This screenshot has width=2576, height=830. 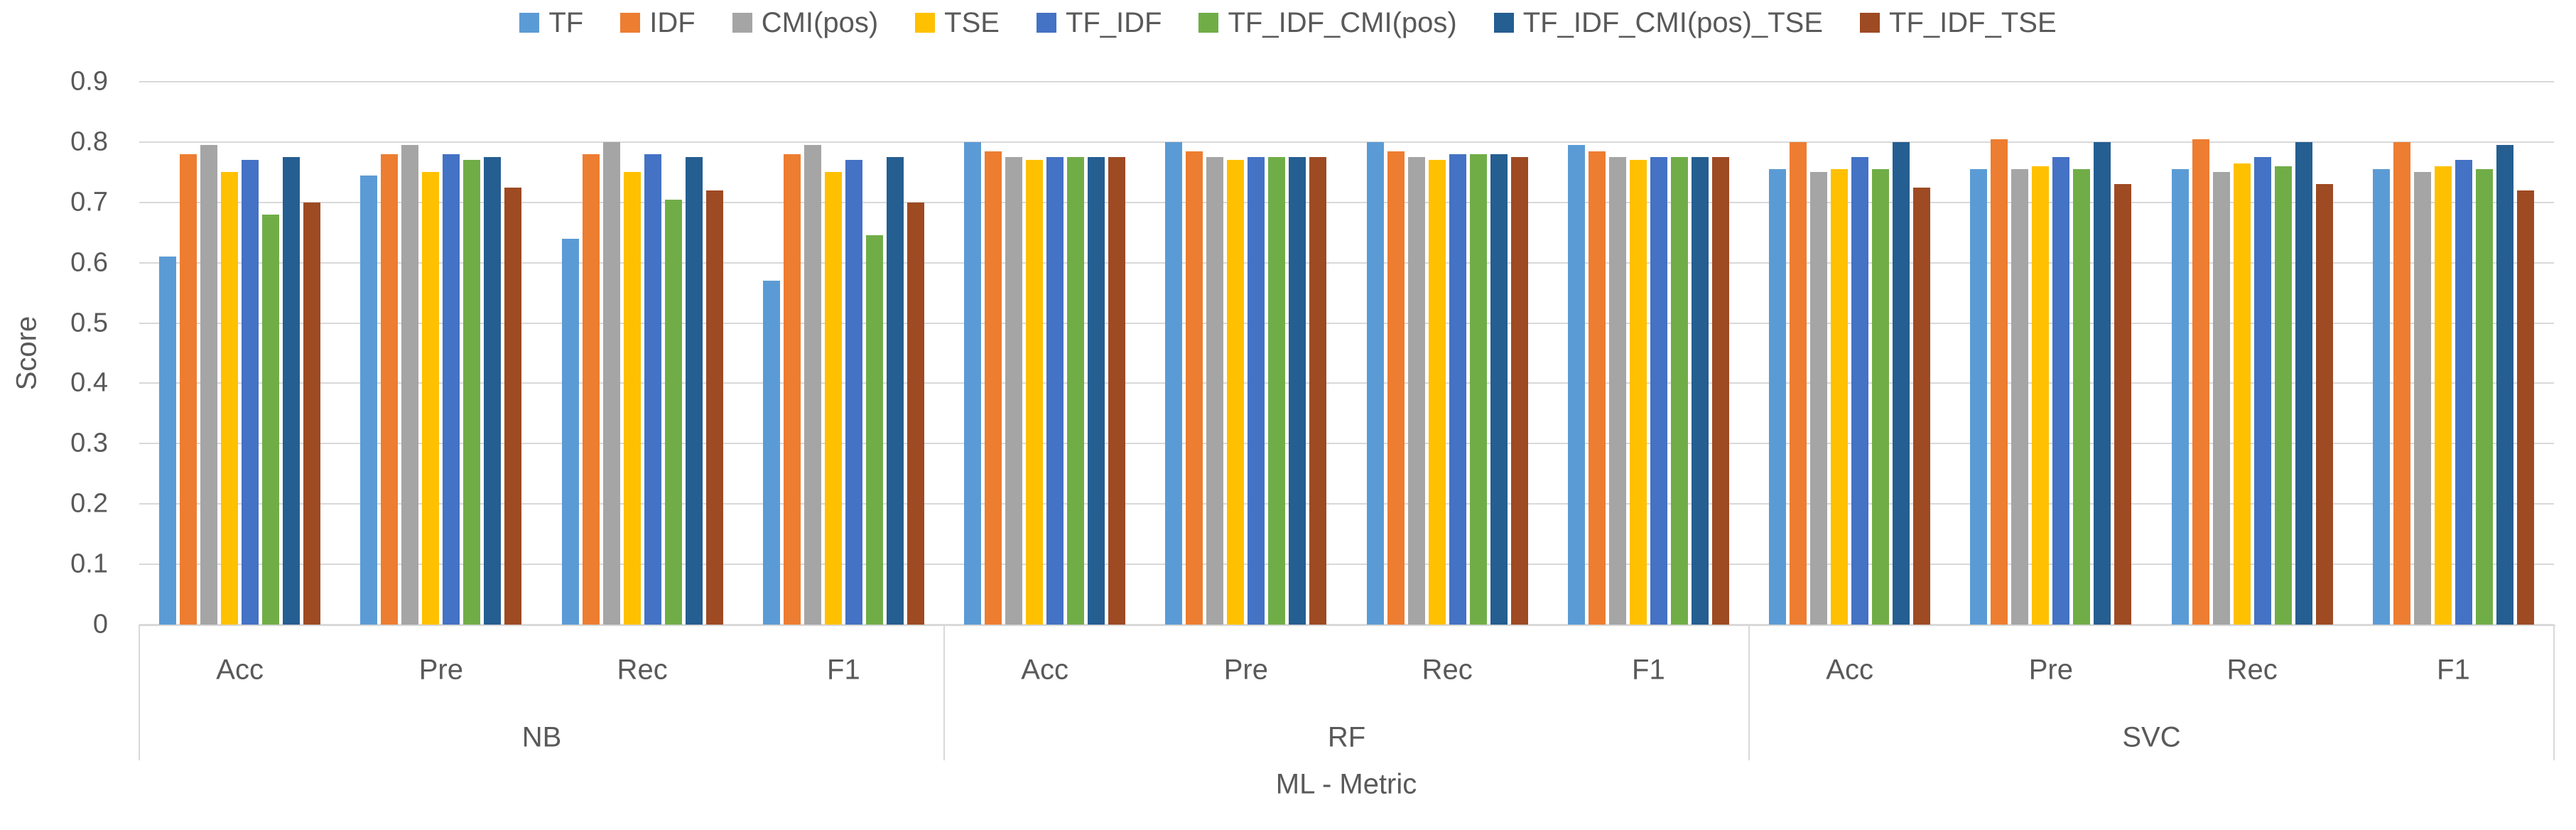 What do you see at coordinates (1478, 389) in the screenshot?
I see `bar-TF_IDF_CMI(pos)-RF-Rec` at bounding box center [1478, 389].